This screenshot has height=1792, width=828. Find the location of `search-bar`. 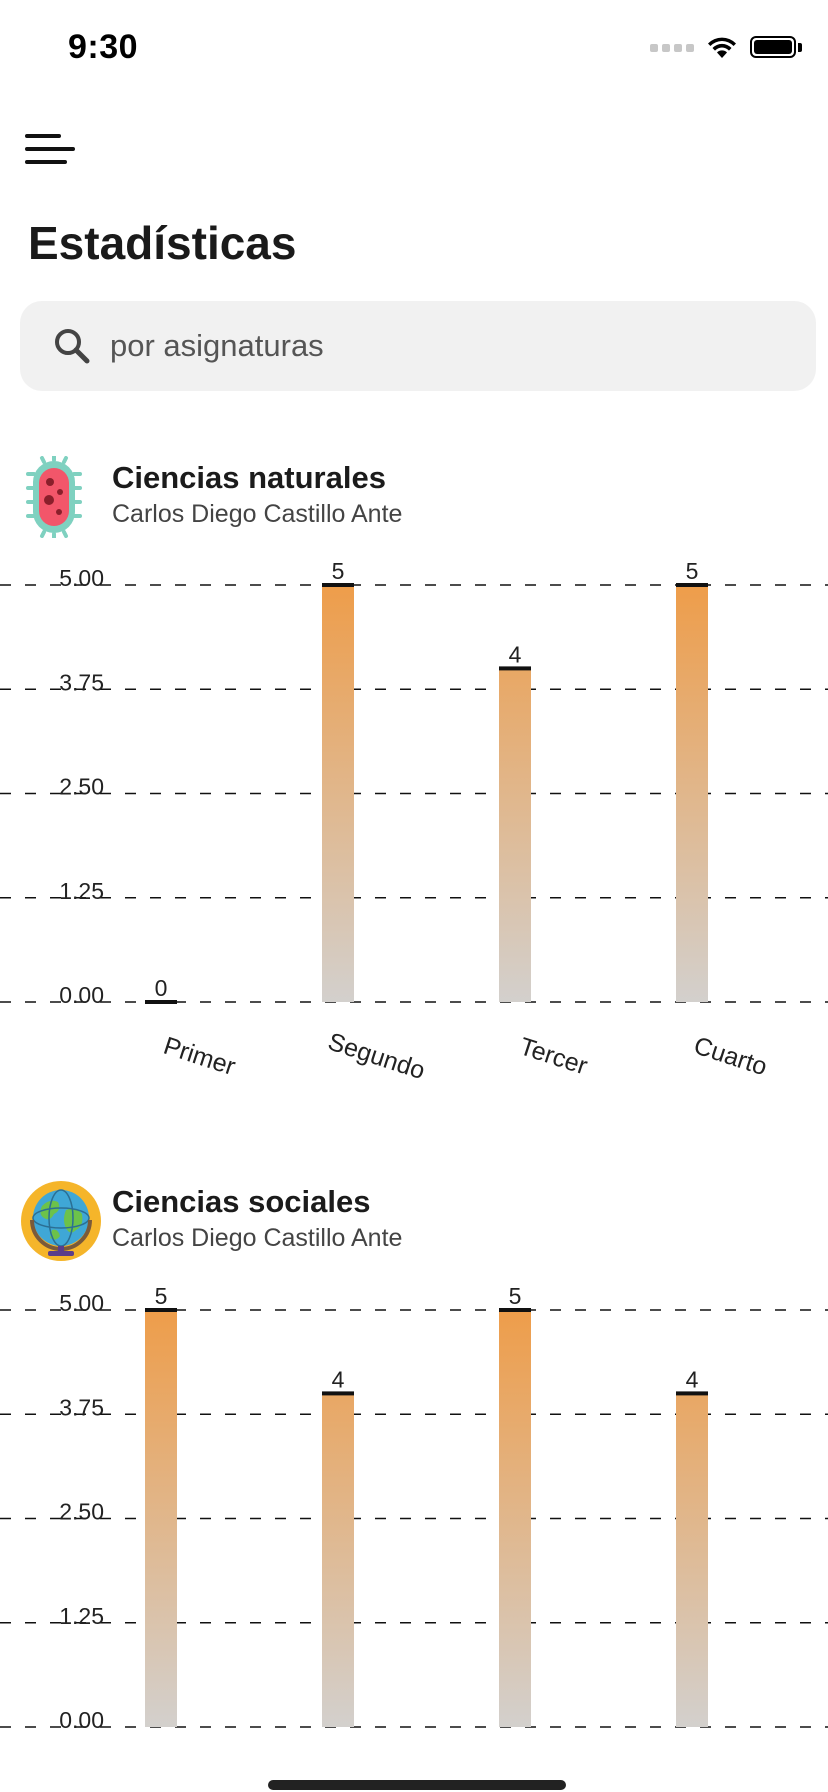

search-bar is located at coordinates (418, 346).